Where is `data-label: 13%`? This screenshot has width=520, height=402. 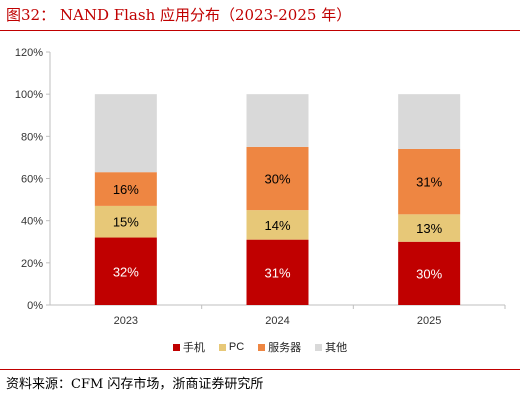 data-label: 13% is located at coordinates (429, 228).